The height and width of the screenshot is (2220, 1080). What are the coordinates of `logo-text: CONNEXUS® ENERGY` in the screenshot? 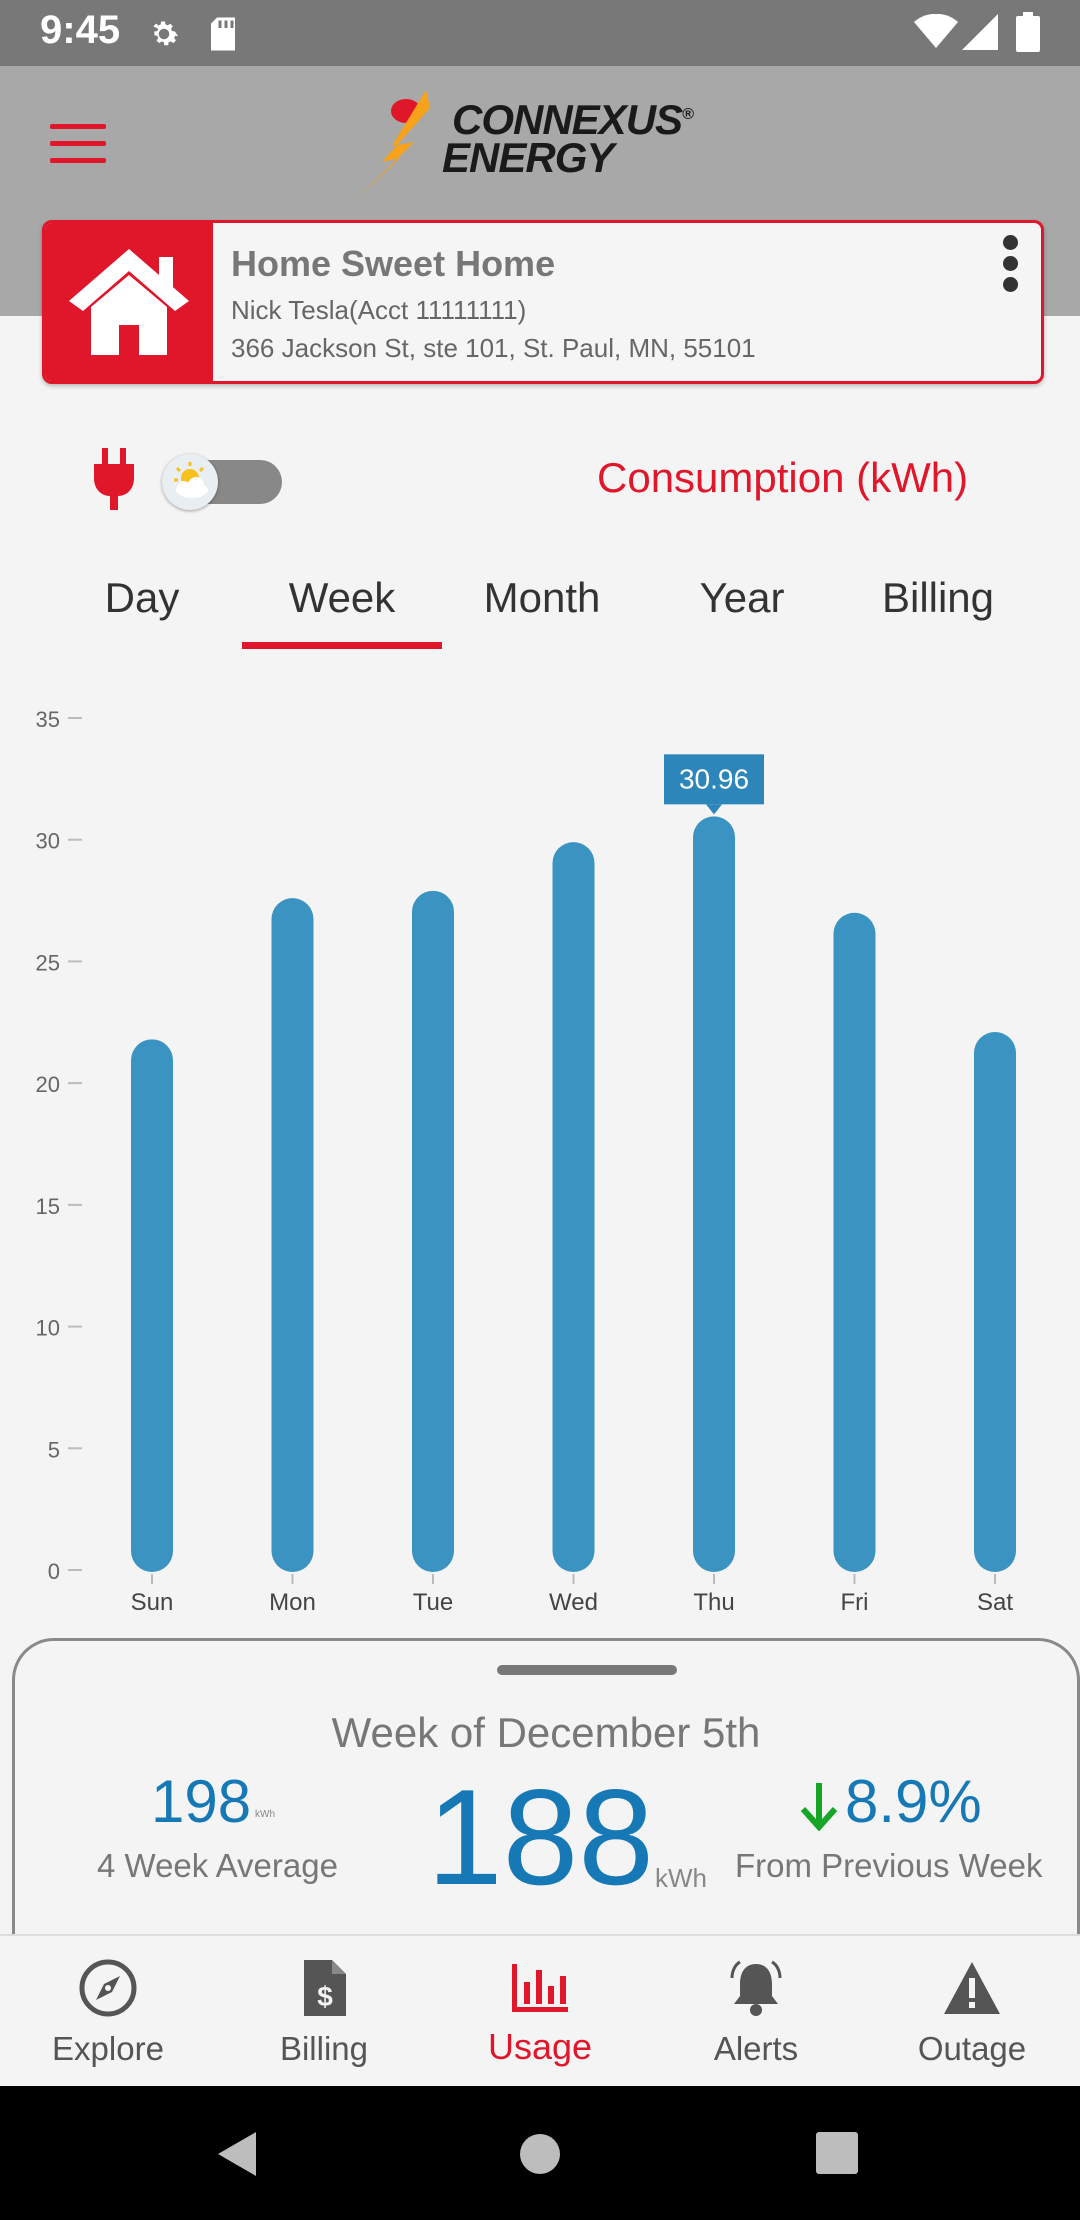 It's located at (568, 138).